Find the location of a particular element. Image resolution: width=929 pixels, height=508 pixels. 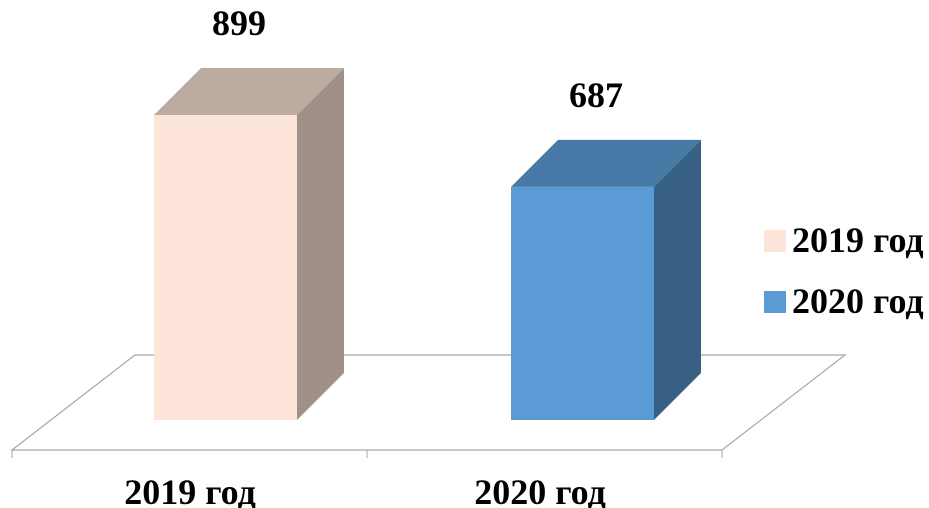

legend-entry: 2020 год is located at coordinates (844, 301).